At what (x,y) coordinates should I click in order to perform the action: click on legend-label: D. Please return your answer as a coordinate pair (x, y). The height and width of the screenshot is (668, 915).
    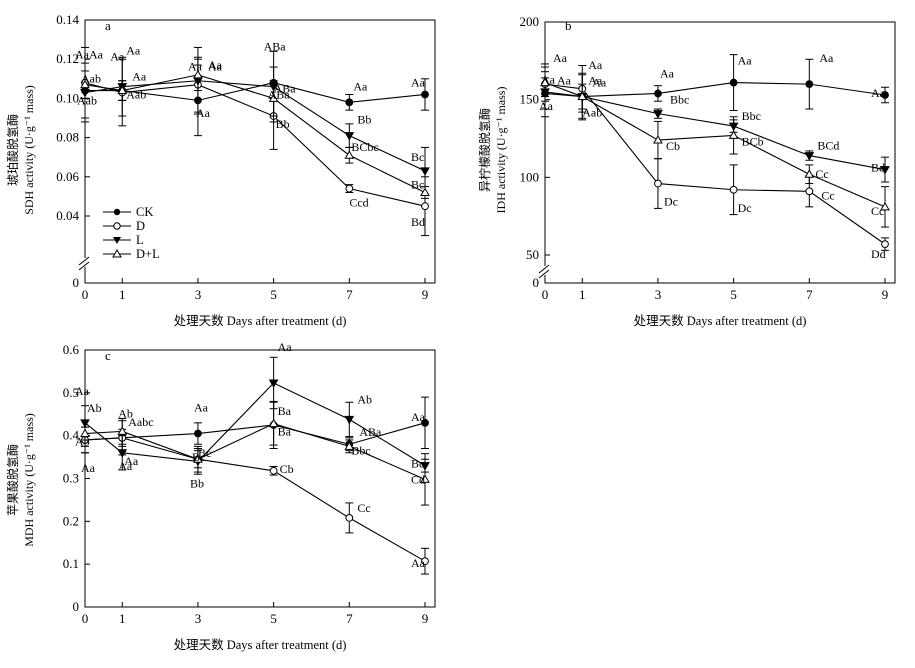
    Looking at the image, I should click on (140, 226).